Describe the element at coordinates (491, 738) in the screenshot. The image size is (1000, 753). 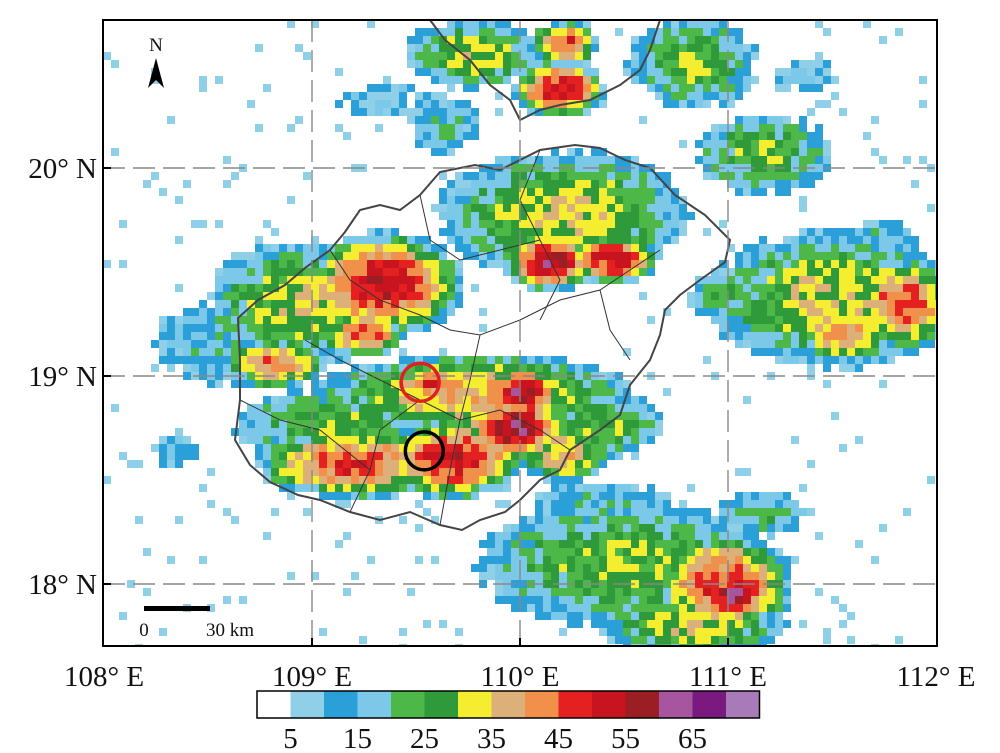
I see `legend-label: 35` at that location.